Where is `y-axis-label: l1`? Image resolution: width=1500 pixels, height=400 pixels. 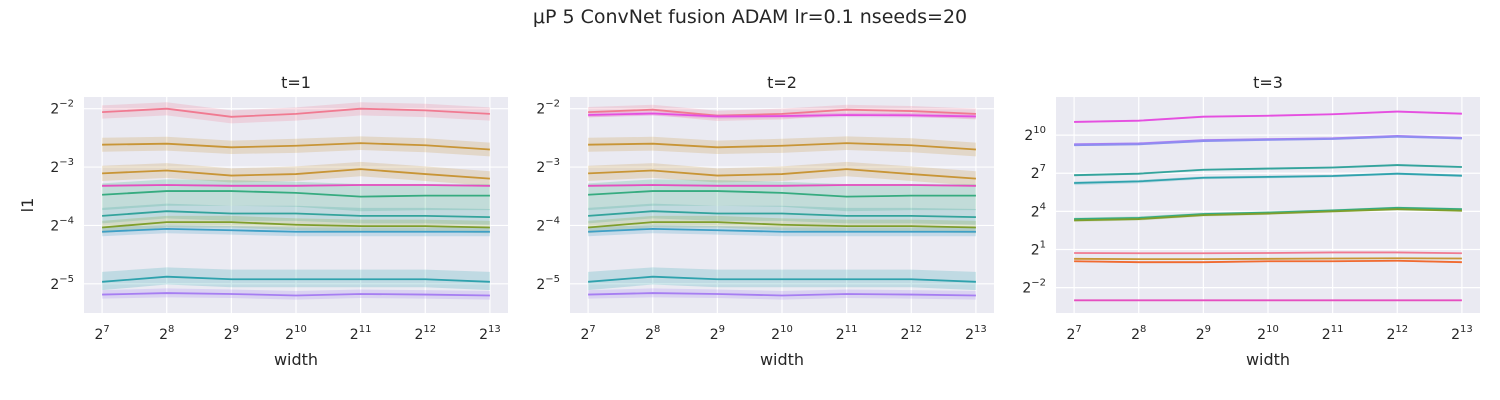
y-axis-label: l1 is located at coordinates (27, 205).